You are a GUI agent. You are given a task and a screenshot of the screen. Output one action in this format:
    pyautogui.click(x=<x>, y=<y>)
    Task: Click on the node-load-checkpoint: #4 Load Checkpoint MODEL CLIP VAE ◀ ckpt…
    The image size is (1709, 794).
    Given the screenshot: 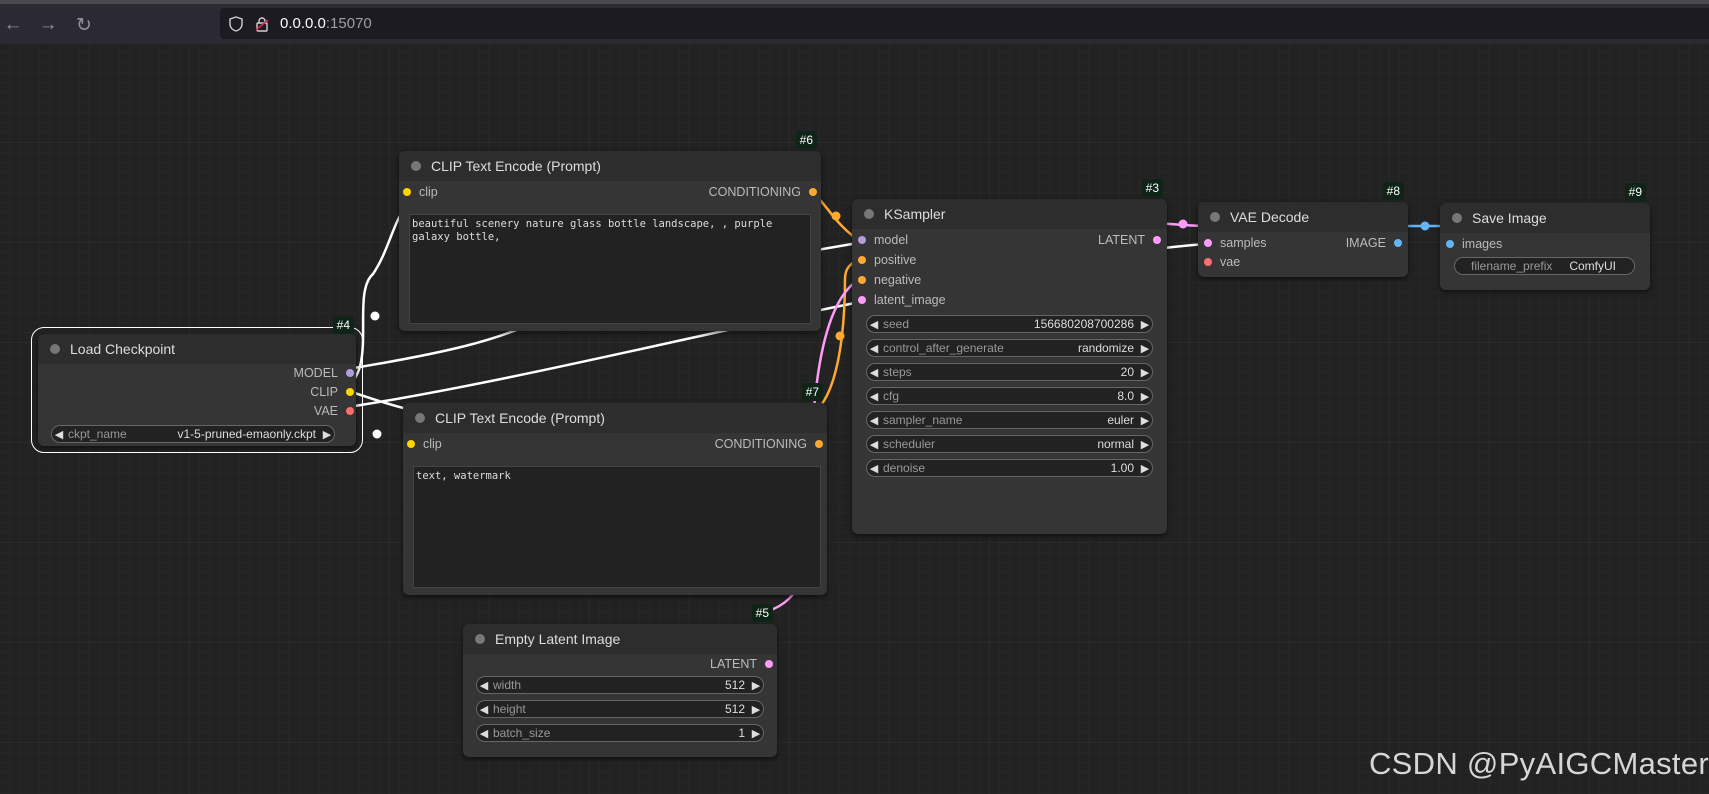 What is the action you would take?
    pyautogui.click(x=197, y=384)
    